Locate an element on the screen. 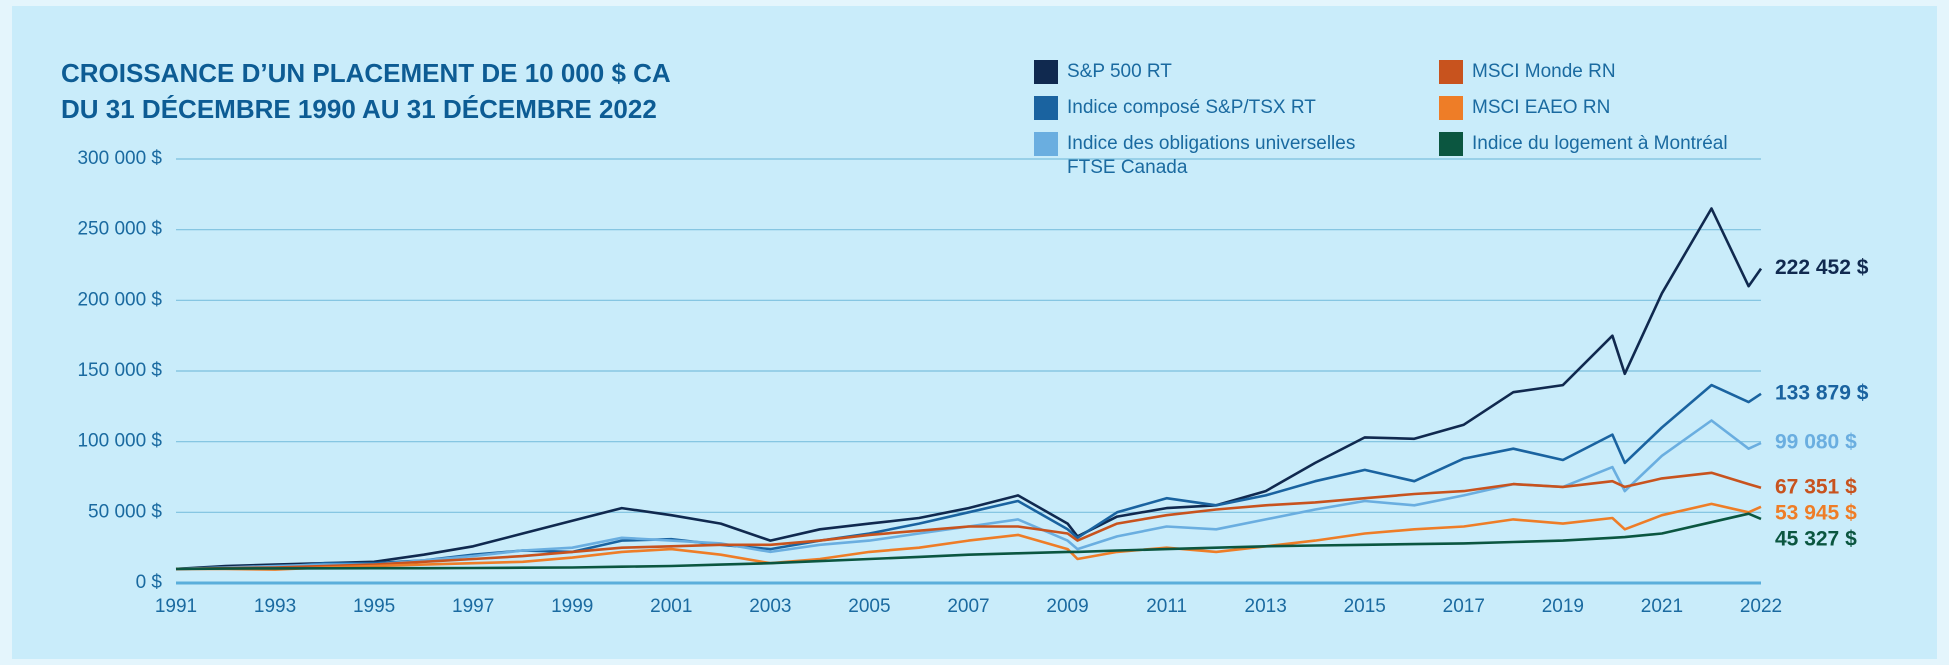 This screenshot has height=665, width=1949. end-value-label: 45 327 $ is located at coordinates (1816, 538).